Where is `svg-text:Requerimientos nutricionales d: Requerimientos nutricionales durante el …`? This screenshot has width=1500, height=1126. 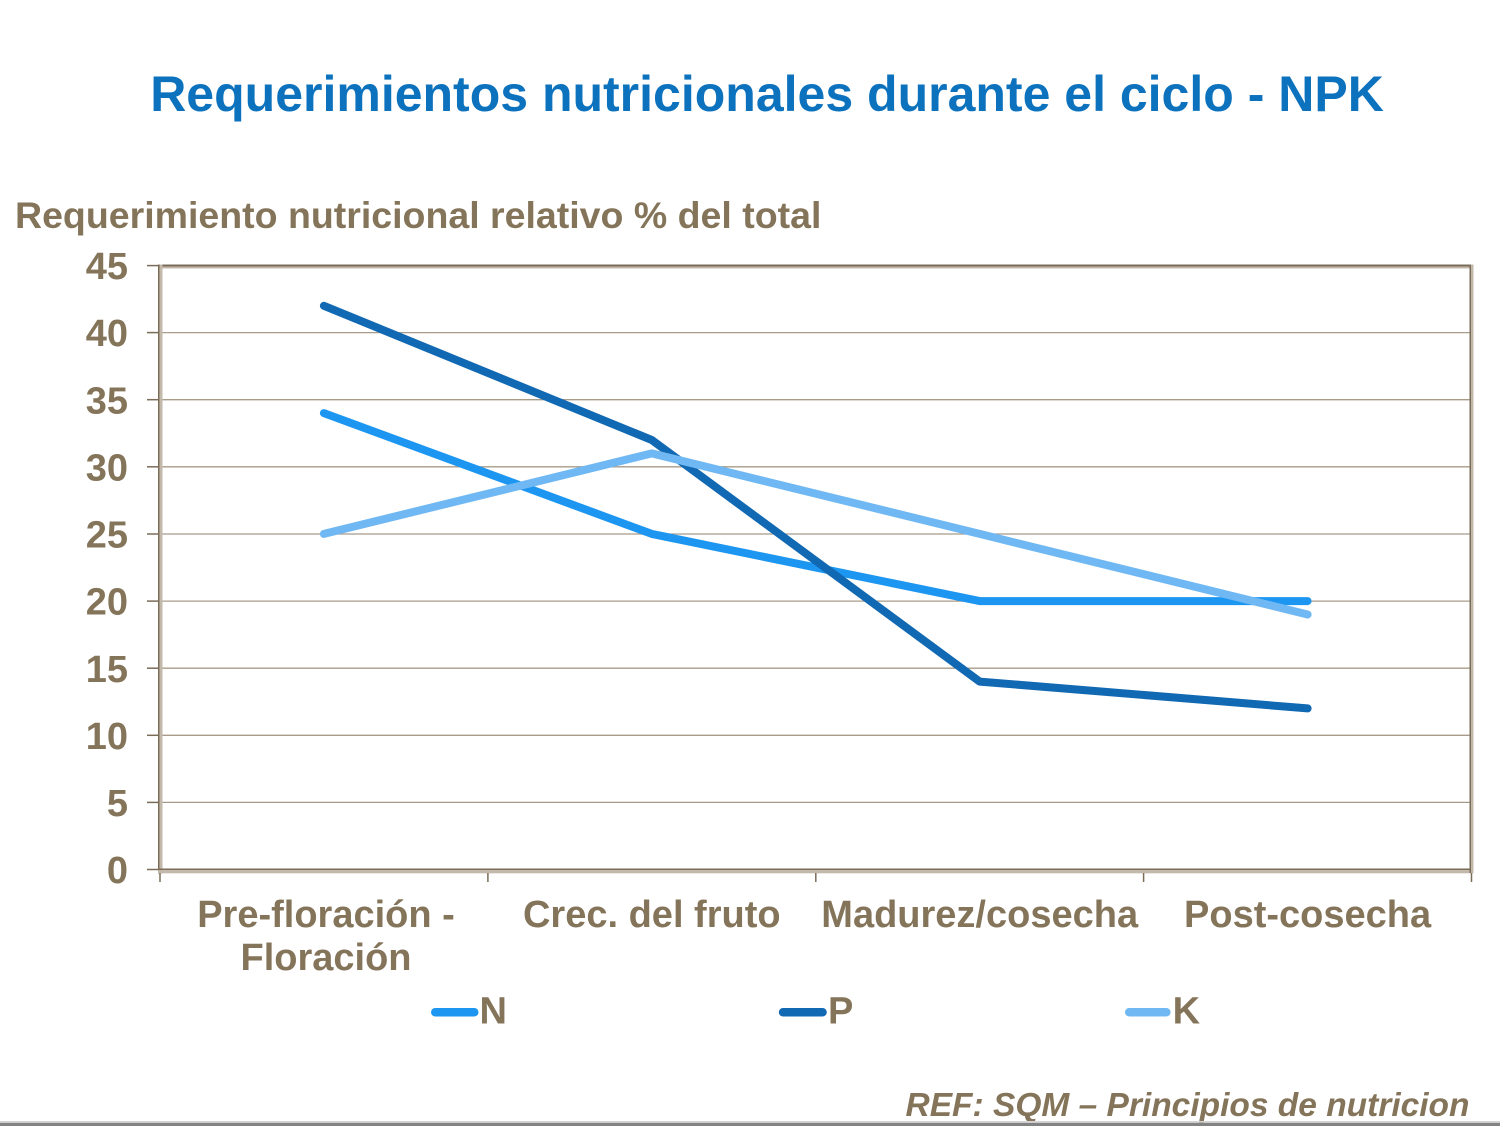 svg-text:Requerimientos nutricionales d: Requerimientos nutricionales durante el … is located at coordinates (767, 94).